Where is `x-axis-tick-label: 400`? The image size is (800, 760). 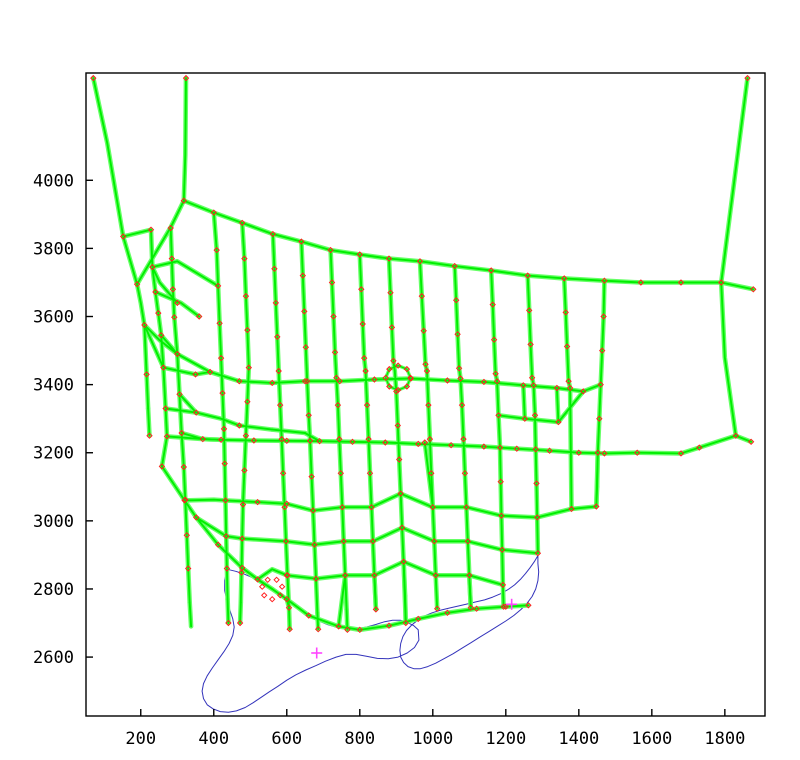
x-axis-tick-label: 400 is located at coordinates (213, 739).